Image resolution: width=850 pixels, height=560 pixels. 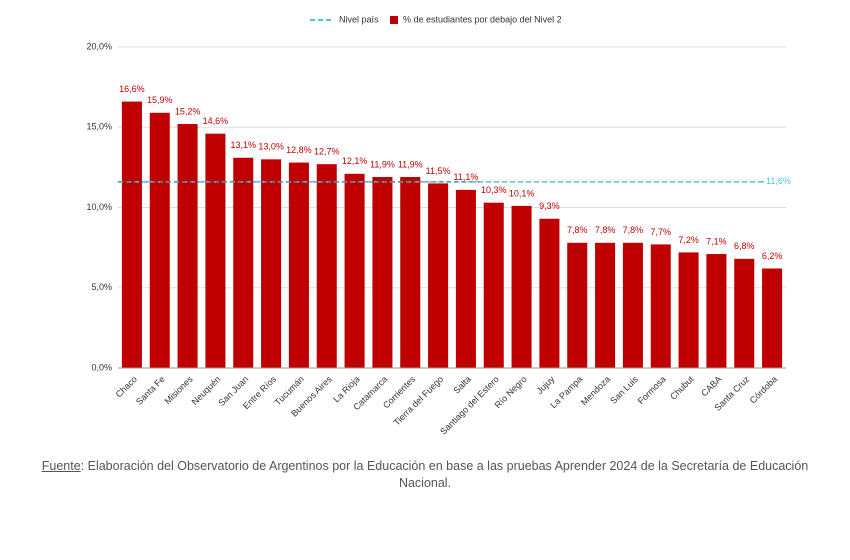 What do you see at coordinates (688, 240) in the screenshot?
I see `value-label: 7,2%` at bounding box center [688, 240].